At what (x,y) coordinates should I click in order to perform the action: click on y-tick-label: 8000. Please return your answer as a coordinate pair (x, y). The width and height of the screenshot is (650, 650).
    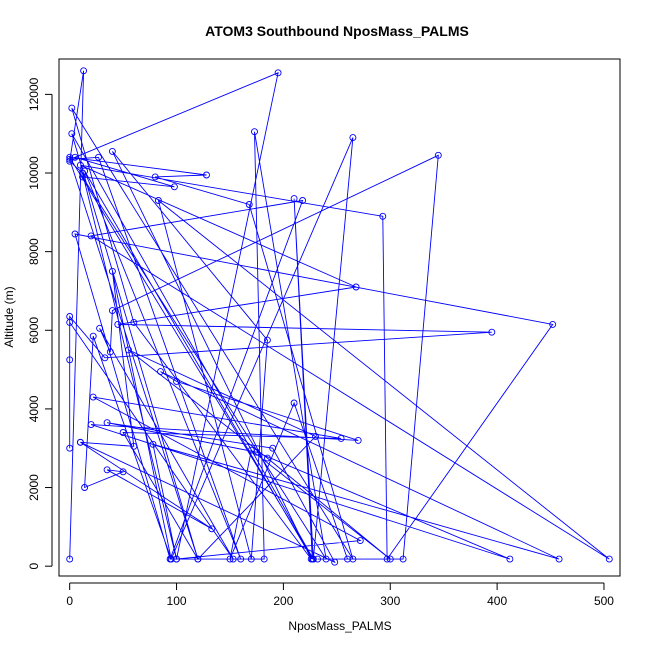
    Looking at the image, I should click on (34, 251).